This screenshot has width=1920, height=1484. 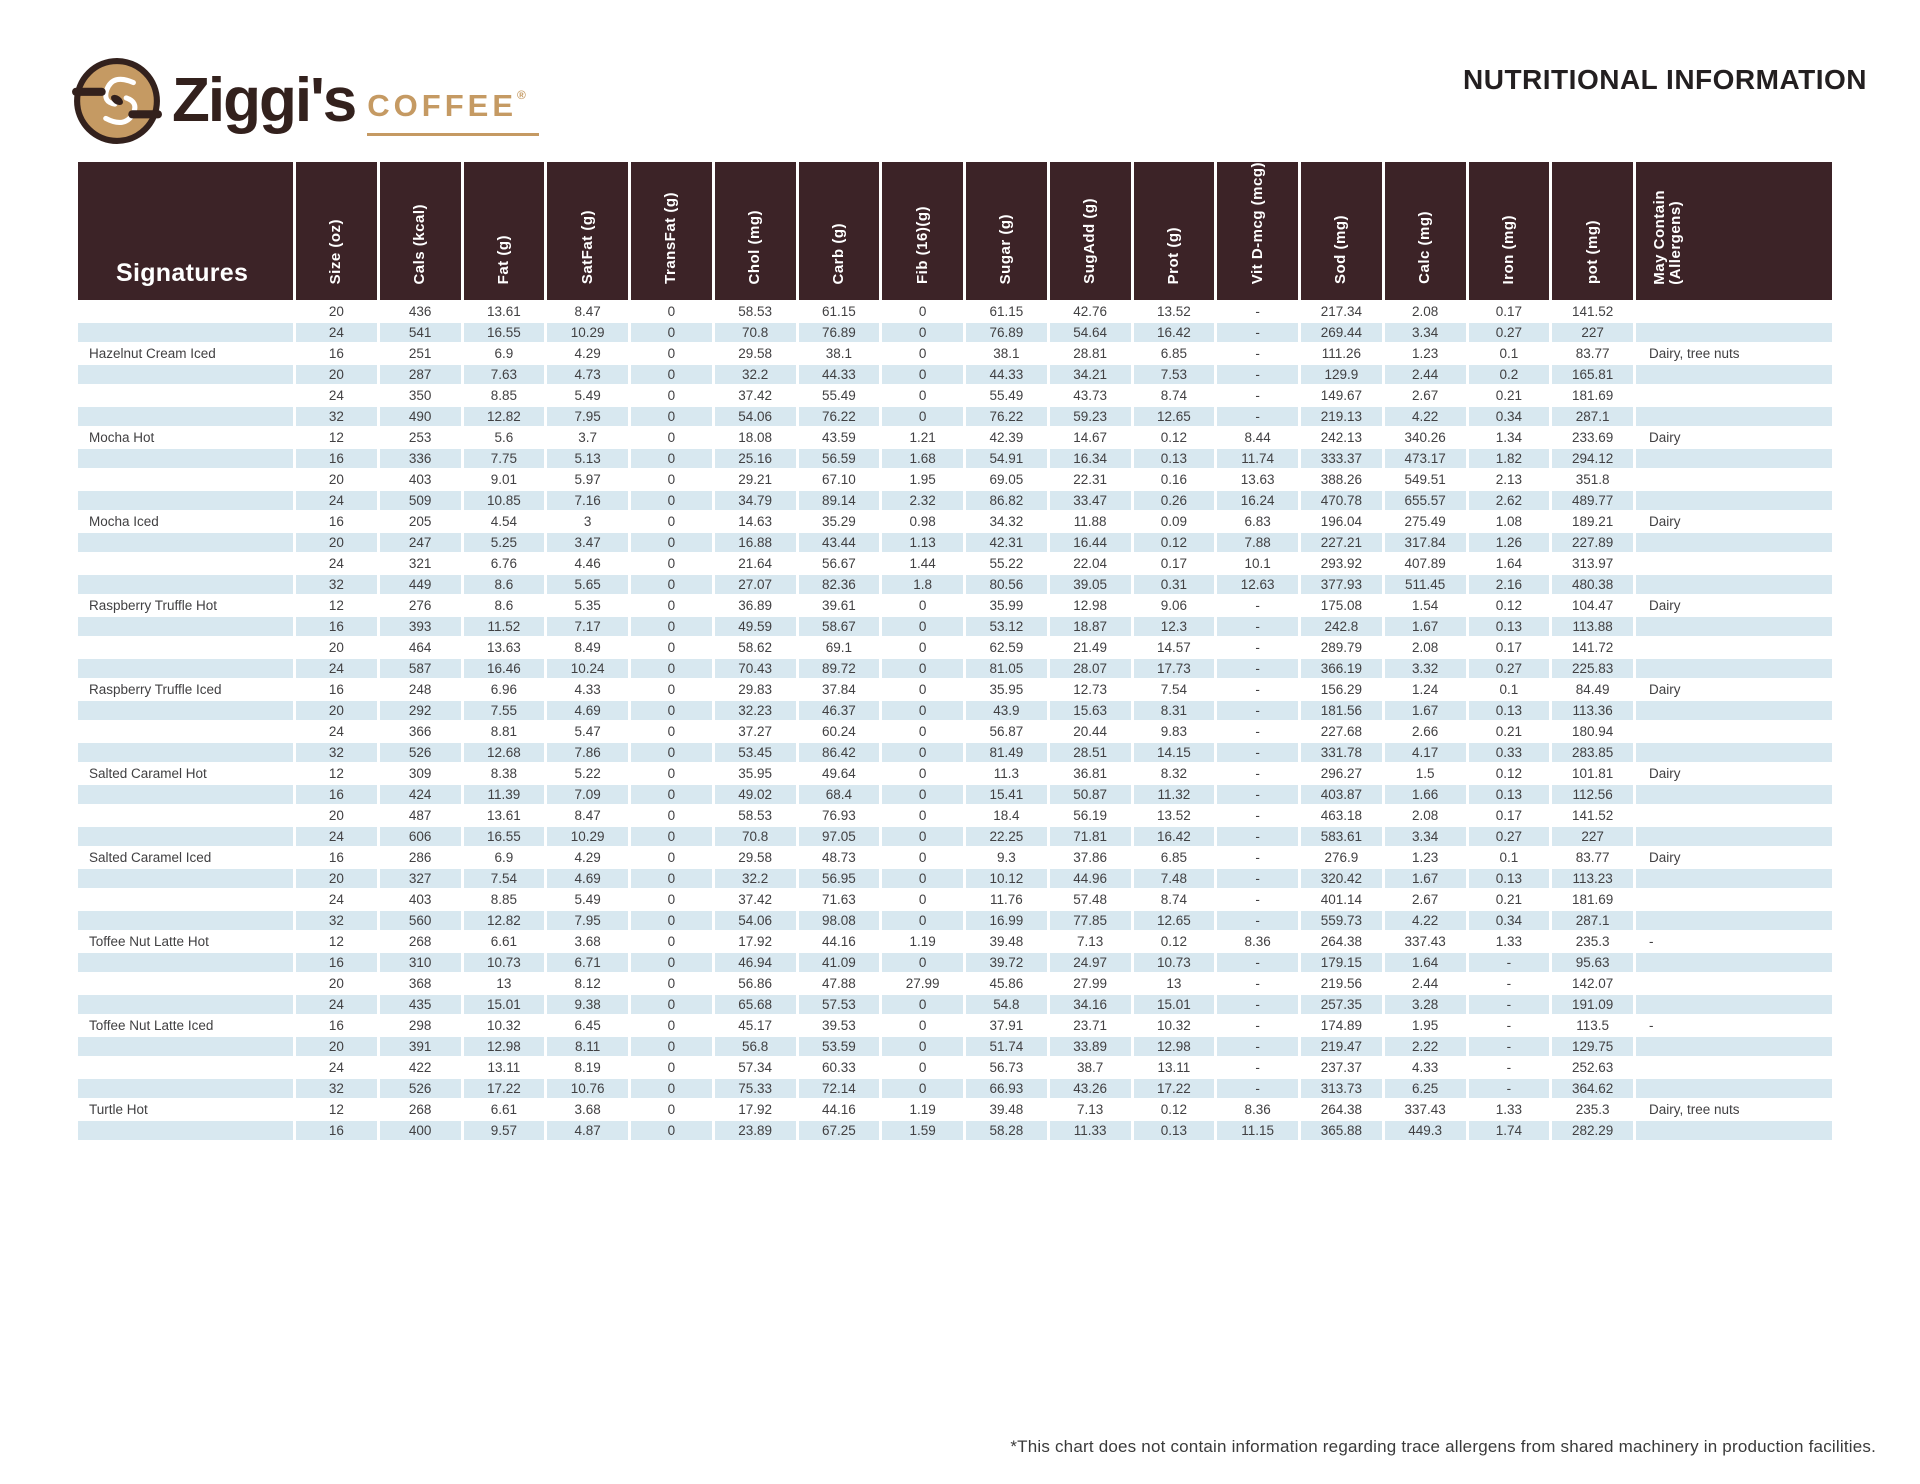 I want to click on value-cell: 191.09, so click(x=1592, y=1005).